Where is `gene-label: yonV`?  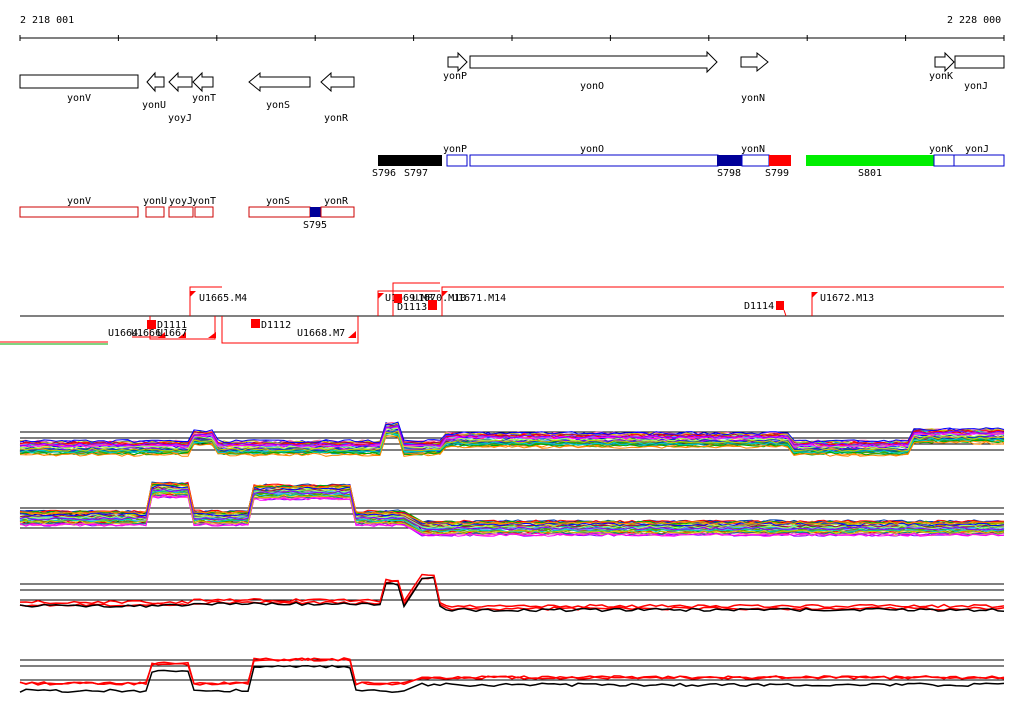
gene-label: yonV is located at coordinates (79, 98).